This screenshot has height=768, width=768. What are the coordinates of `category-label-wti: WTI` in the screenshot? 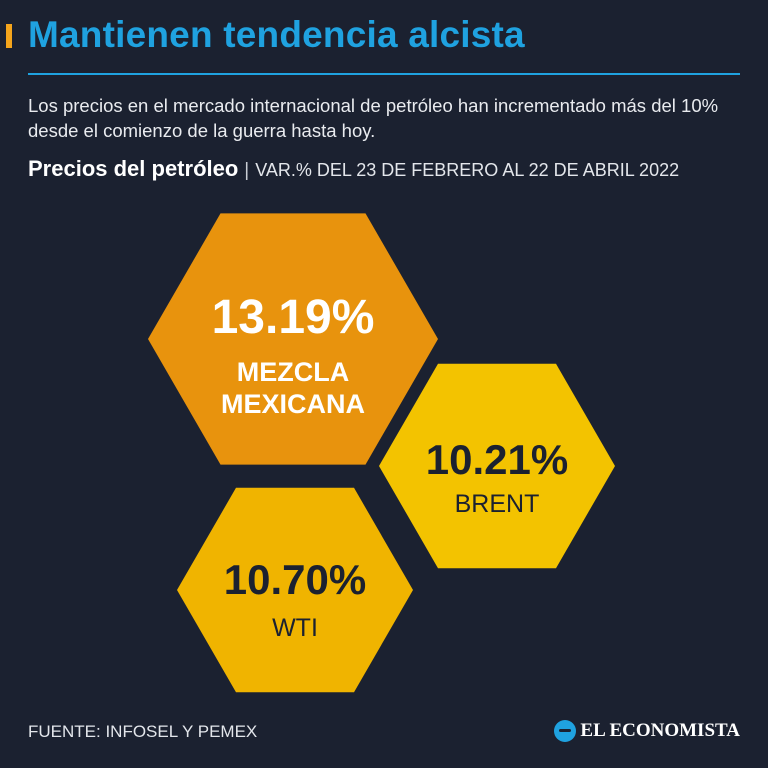 It's located at (295, 628).